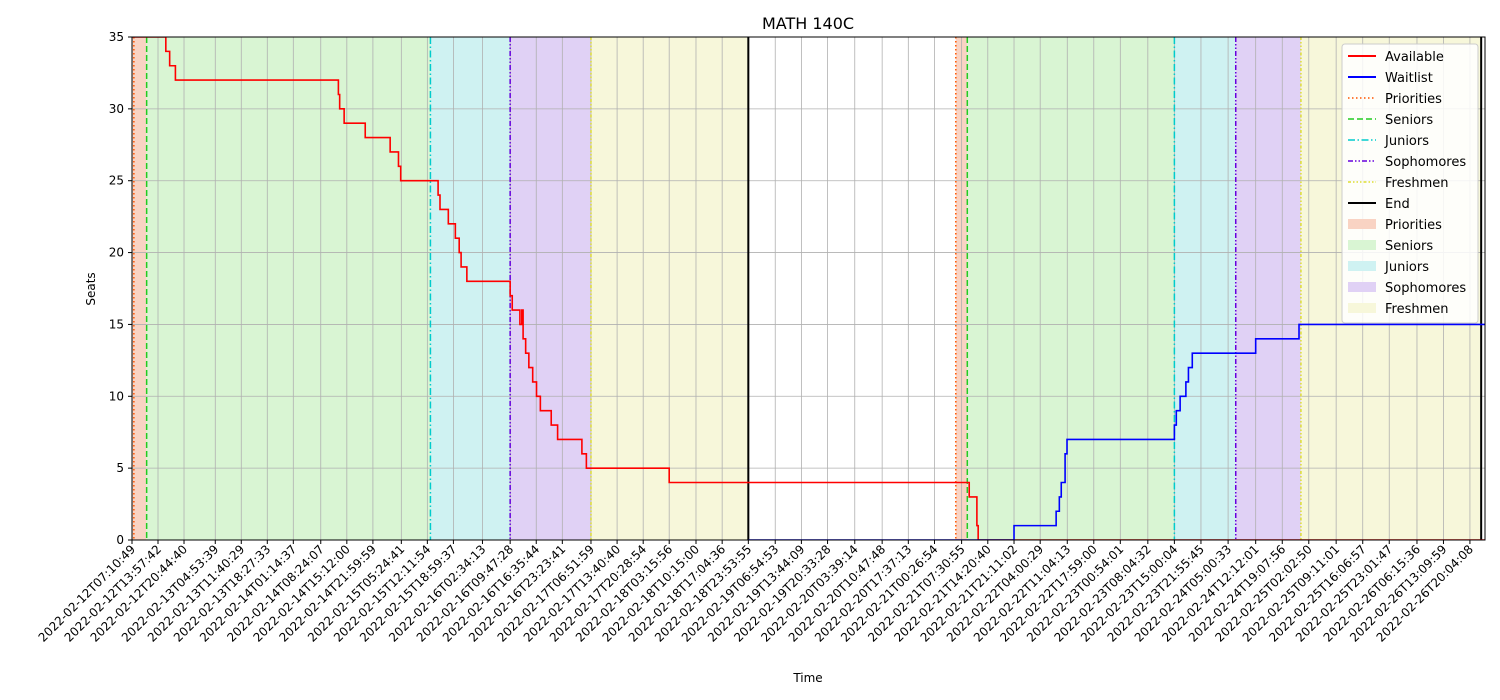  I want to click on legend-label: Waitlist, so click(1409, 78).